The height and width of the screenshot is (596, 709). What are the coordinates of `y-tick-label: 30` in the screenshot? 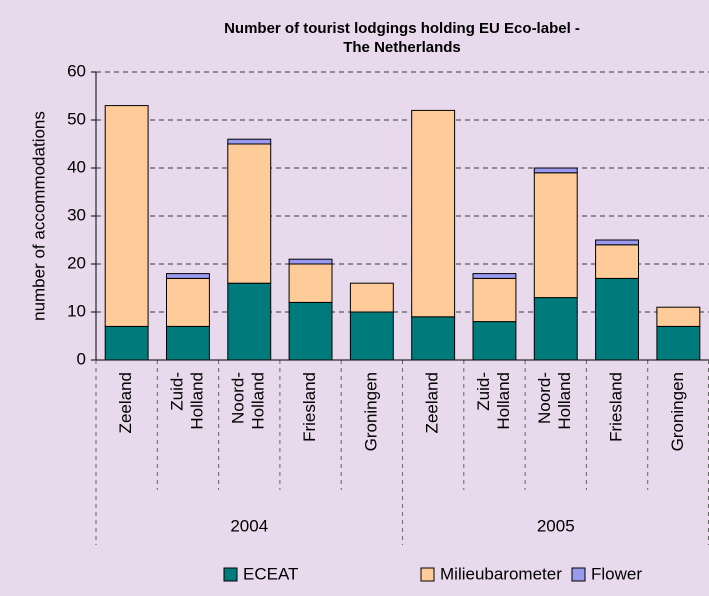 It's located at (76, 214).